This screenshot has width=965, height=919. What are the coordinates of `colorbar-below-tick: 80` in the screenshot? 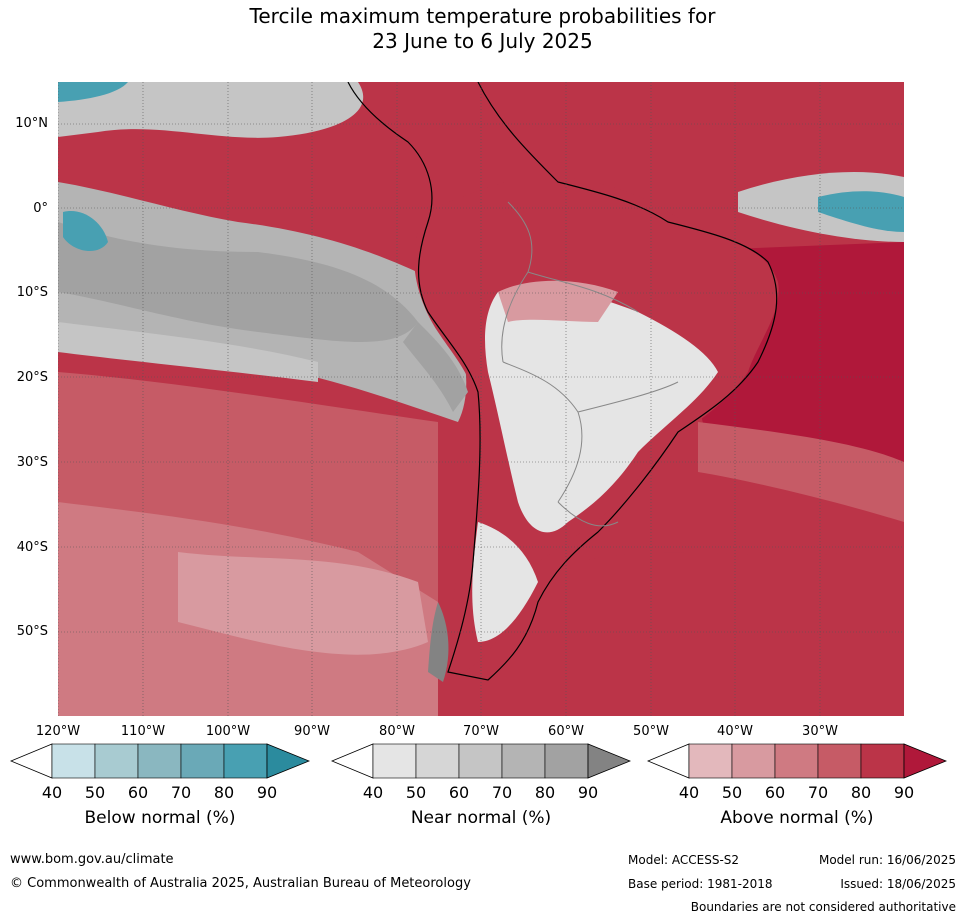 It's located at (224, 792).